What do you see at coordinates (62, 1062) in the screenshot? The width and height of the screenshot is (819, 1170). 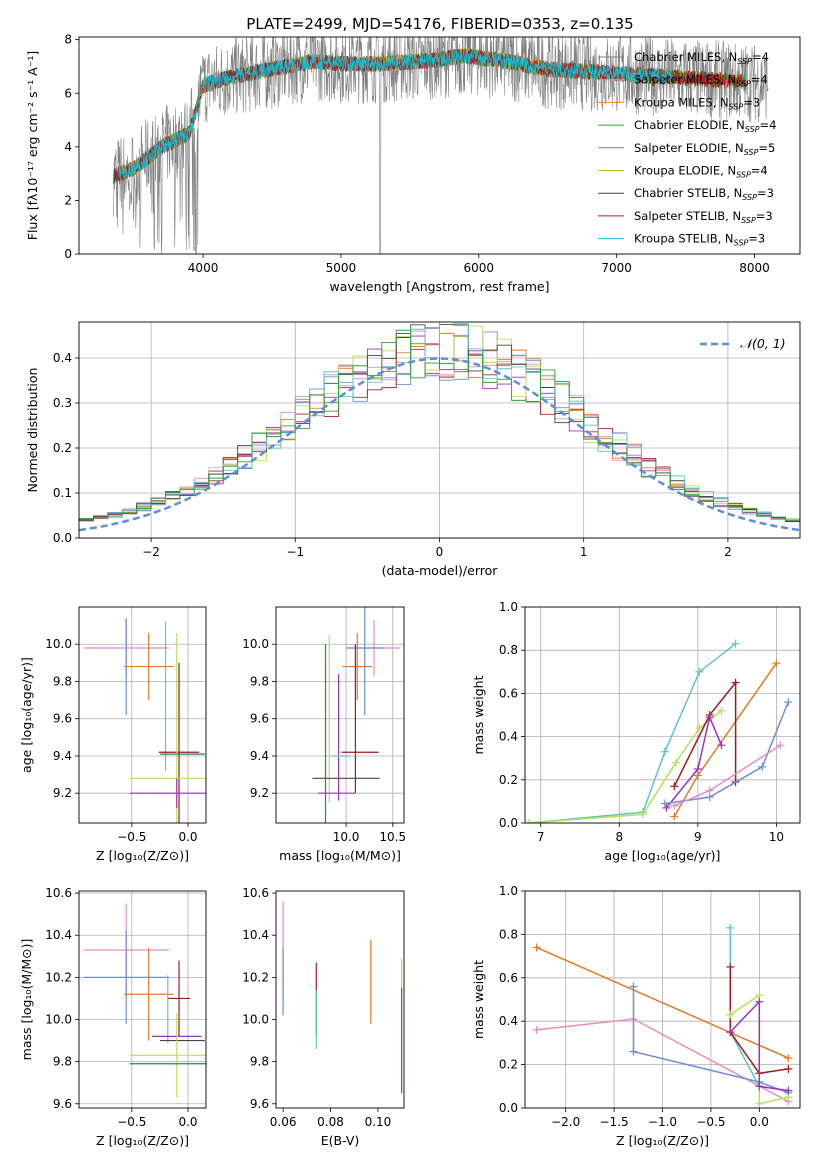 I see `mass_vs_Z-ytick-label: 9.8` at bounding box center [62, 1062].